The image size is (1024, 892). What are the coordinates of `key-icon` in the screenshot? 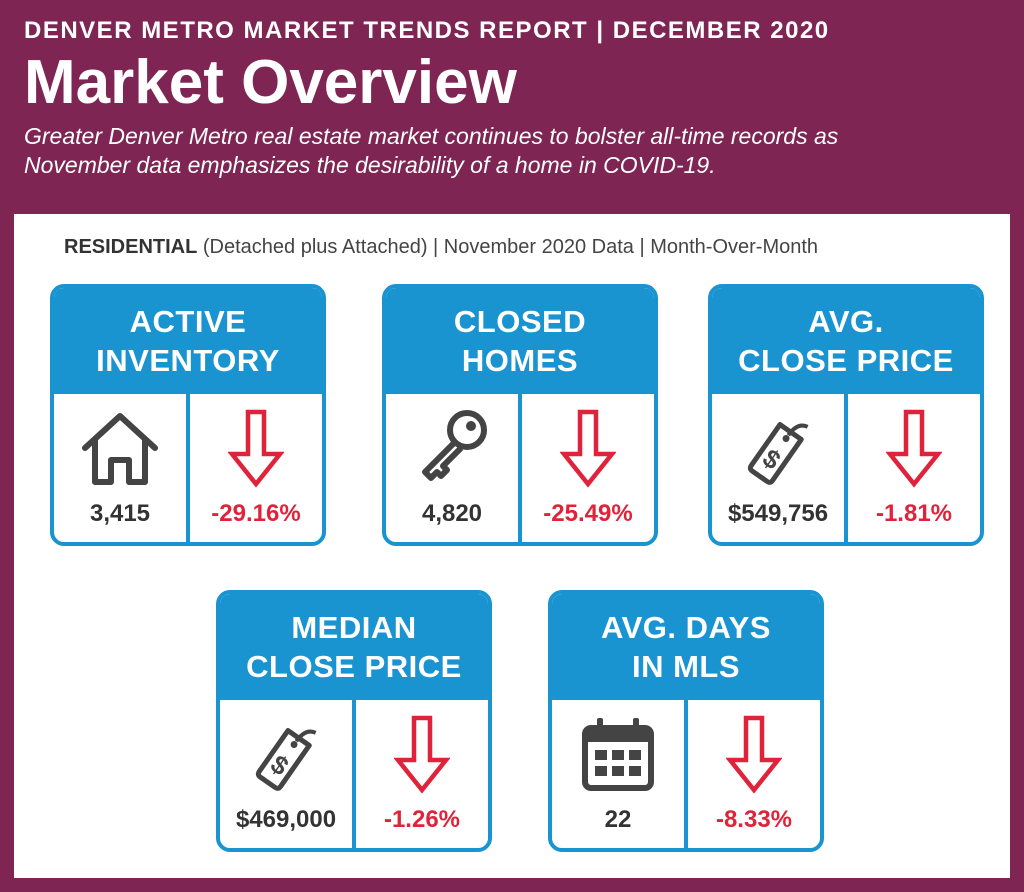 It's located at (454, 445).